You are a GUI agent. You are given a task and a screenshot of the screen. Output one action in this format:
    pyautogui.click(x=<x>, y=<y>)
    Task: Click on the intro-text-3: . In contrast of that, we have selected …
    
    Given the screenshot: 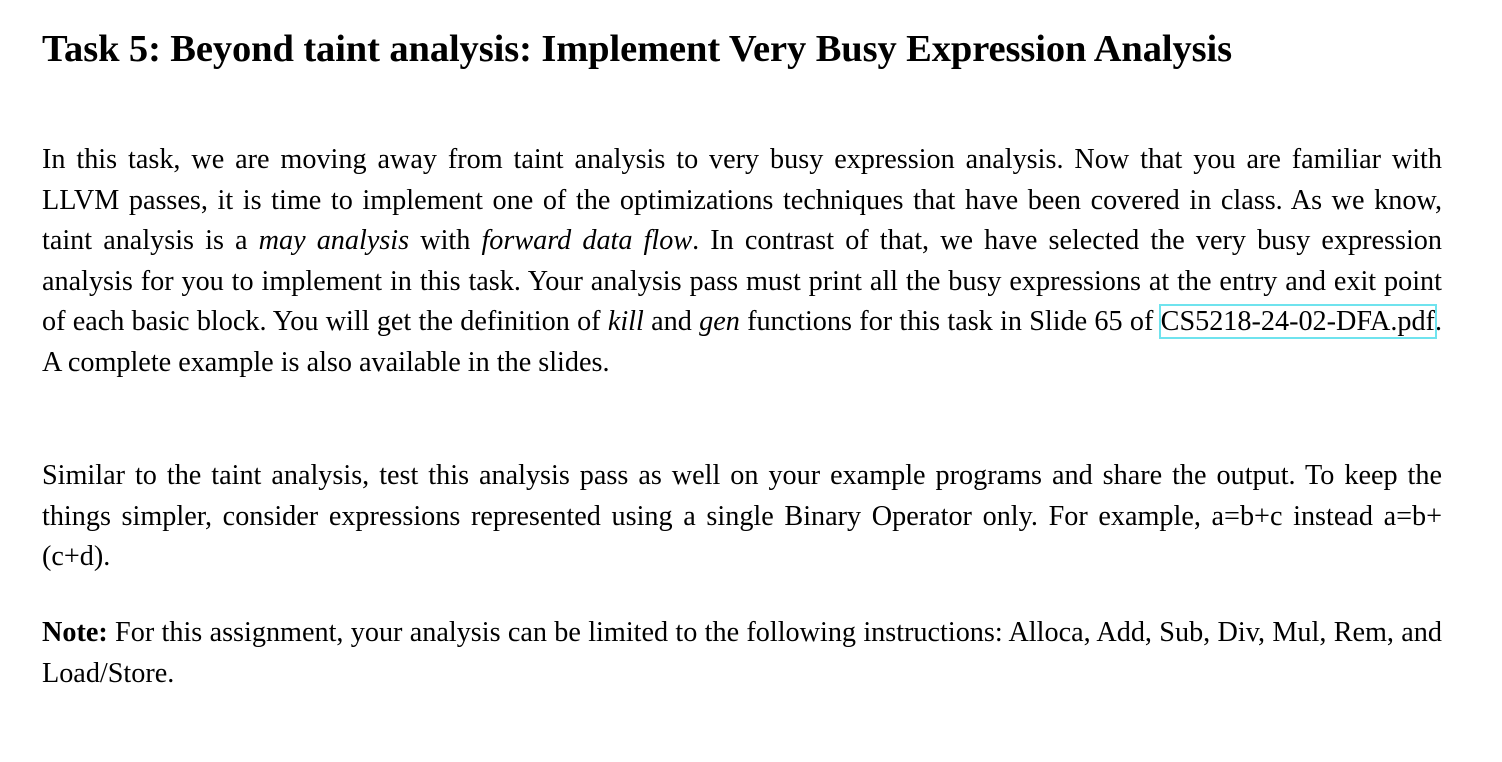 What is the action you would take?
    pyautogui.click(x=742, y=281)
    